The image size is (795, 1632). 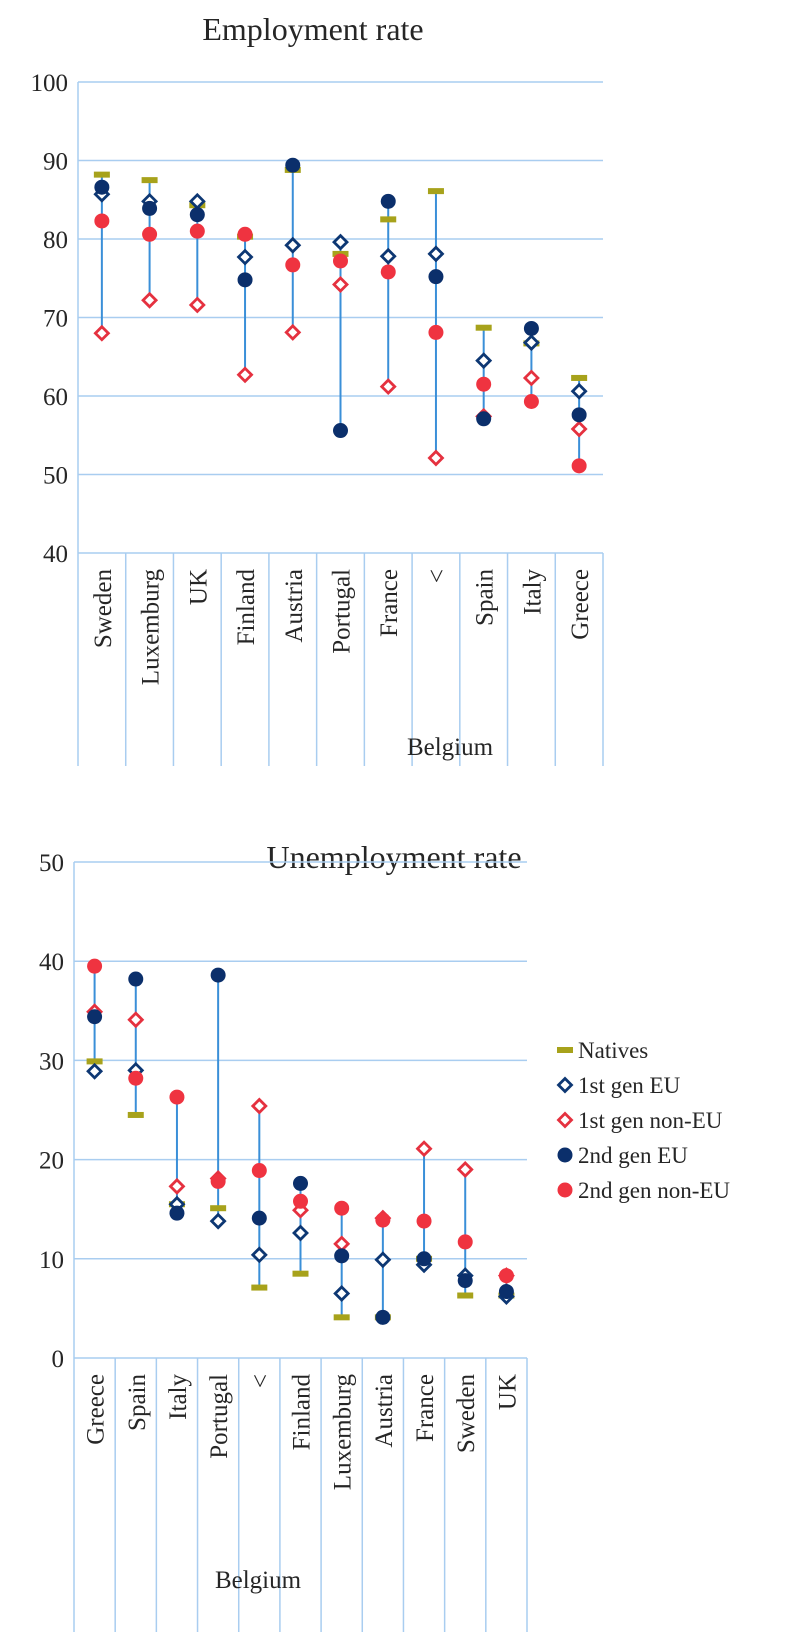 What do you see at coordinates (219, 1416) in the screenshot?
I see `category-label: Portugal` at bounding box center [219, 1416].